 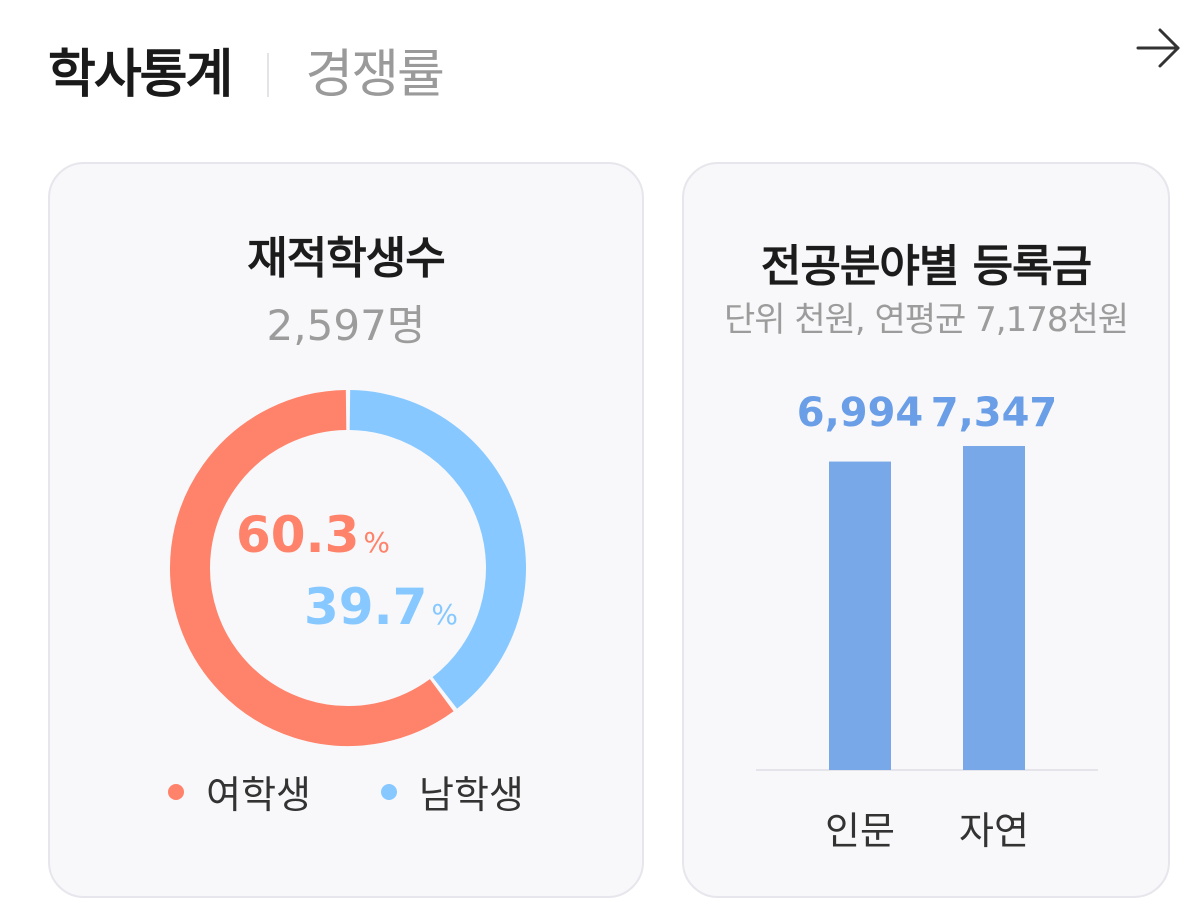 What do you see at coordinates (346, 791) in the screenshot?
I see `legend: 여학생 남학생` at bounding box center [346, 791].